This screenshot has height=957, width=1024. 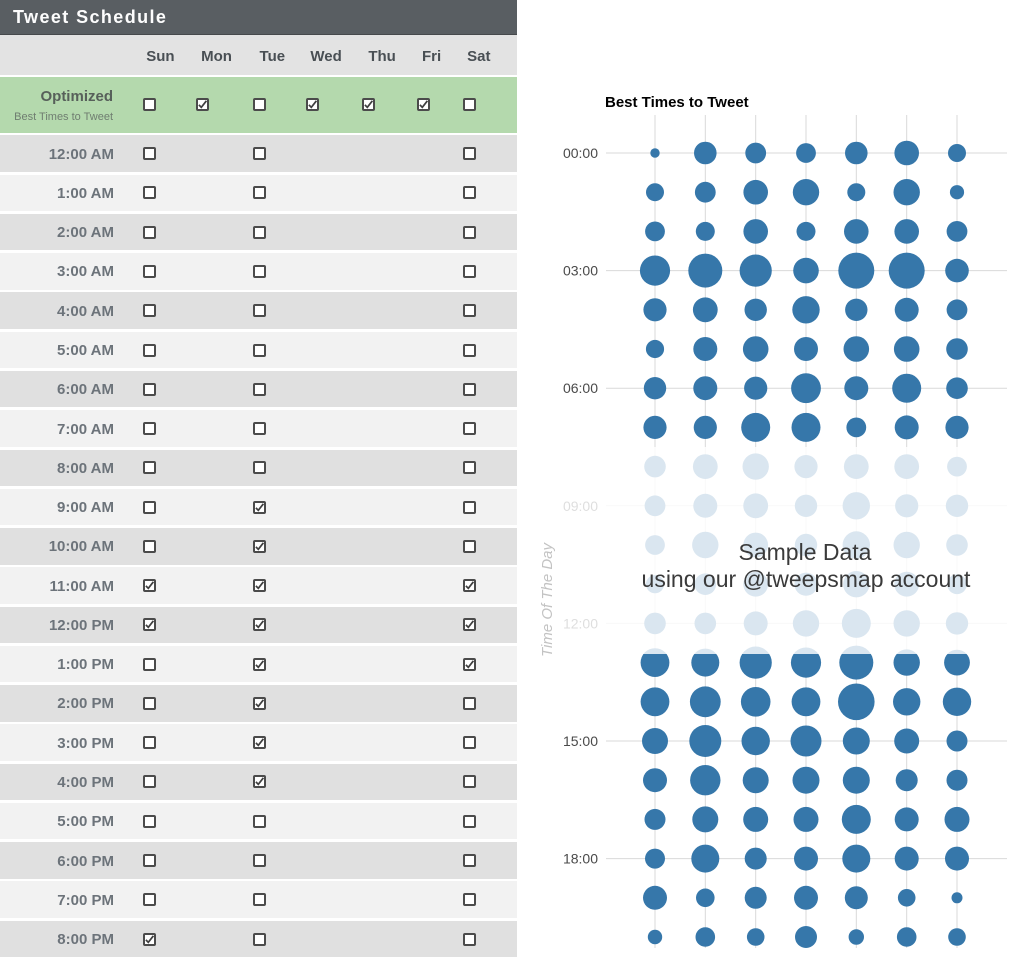 What do you see at coordinates (547, 599) in the screenshot?
I see `svg-text: Time Of The Day` at bounding box center [547, 599].